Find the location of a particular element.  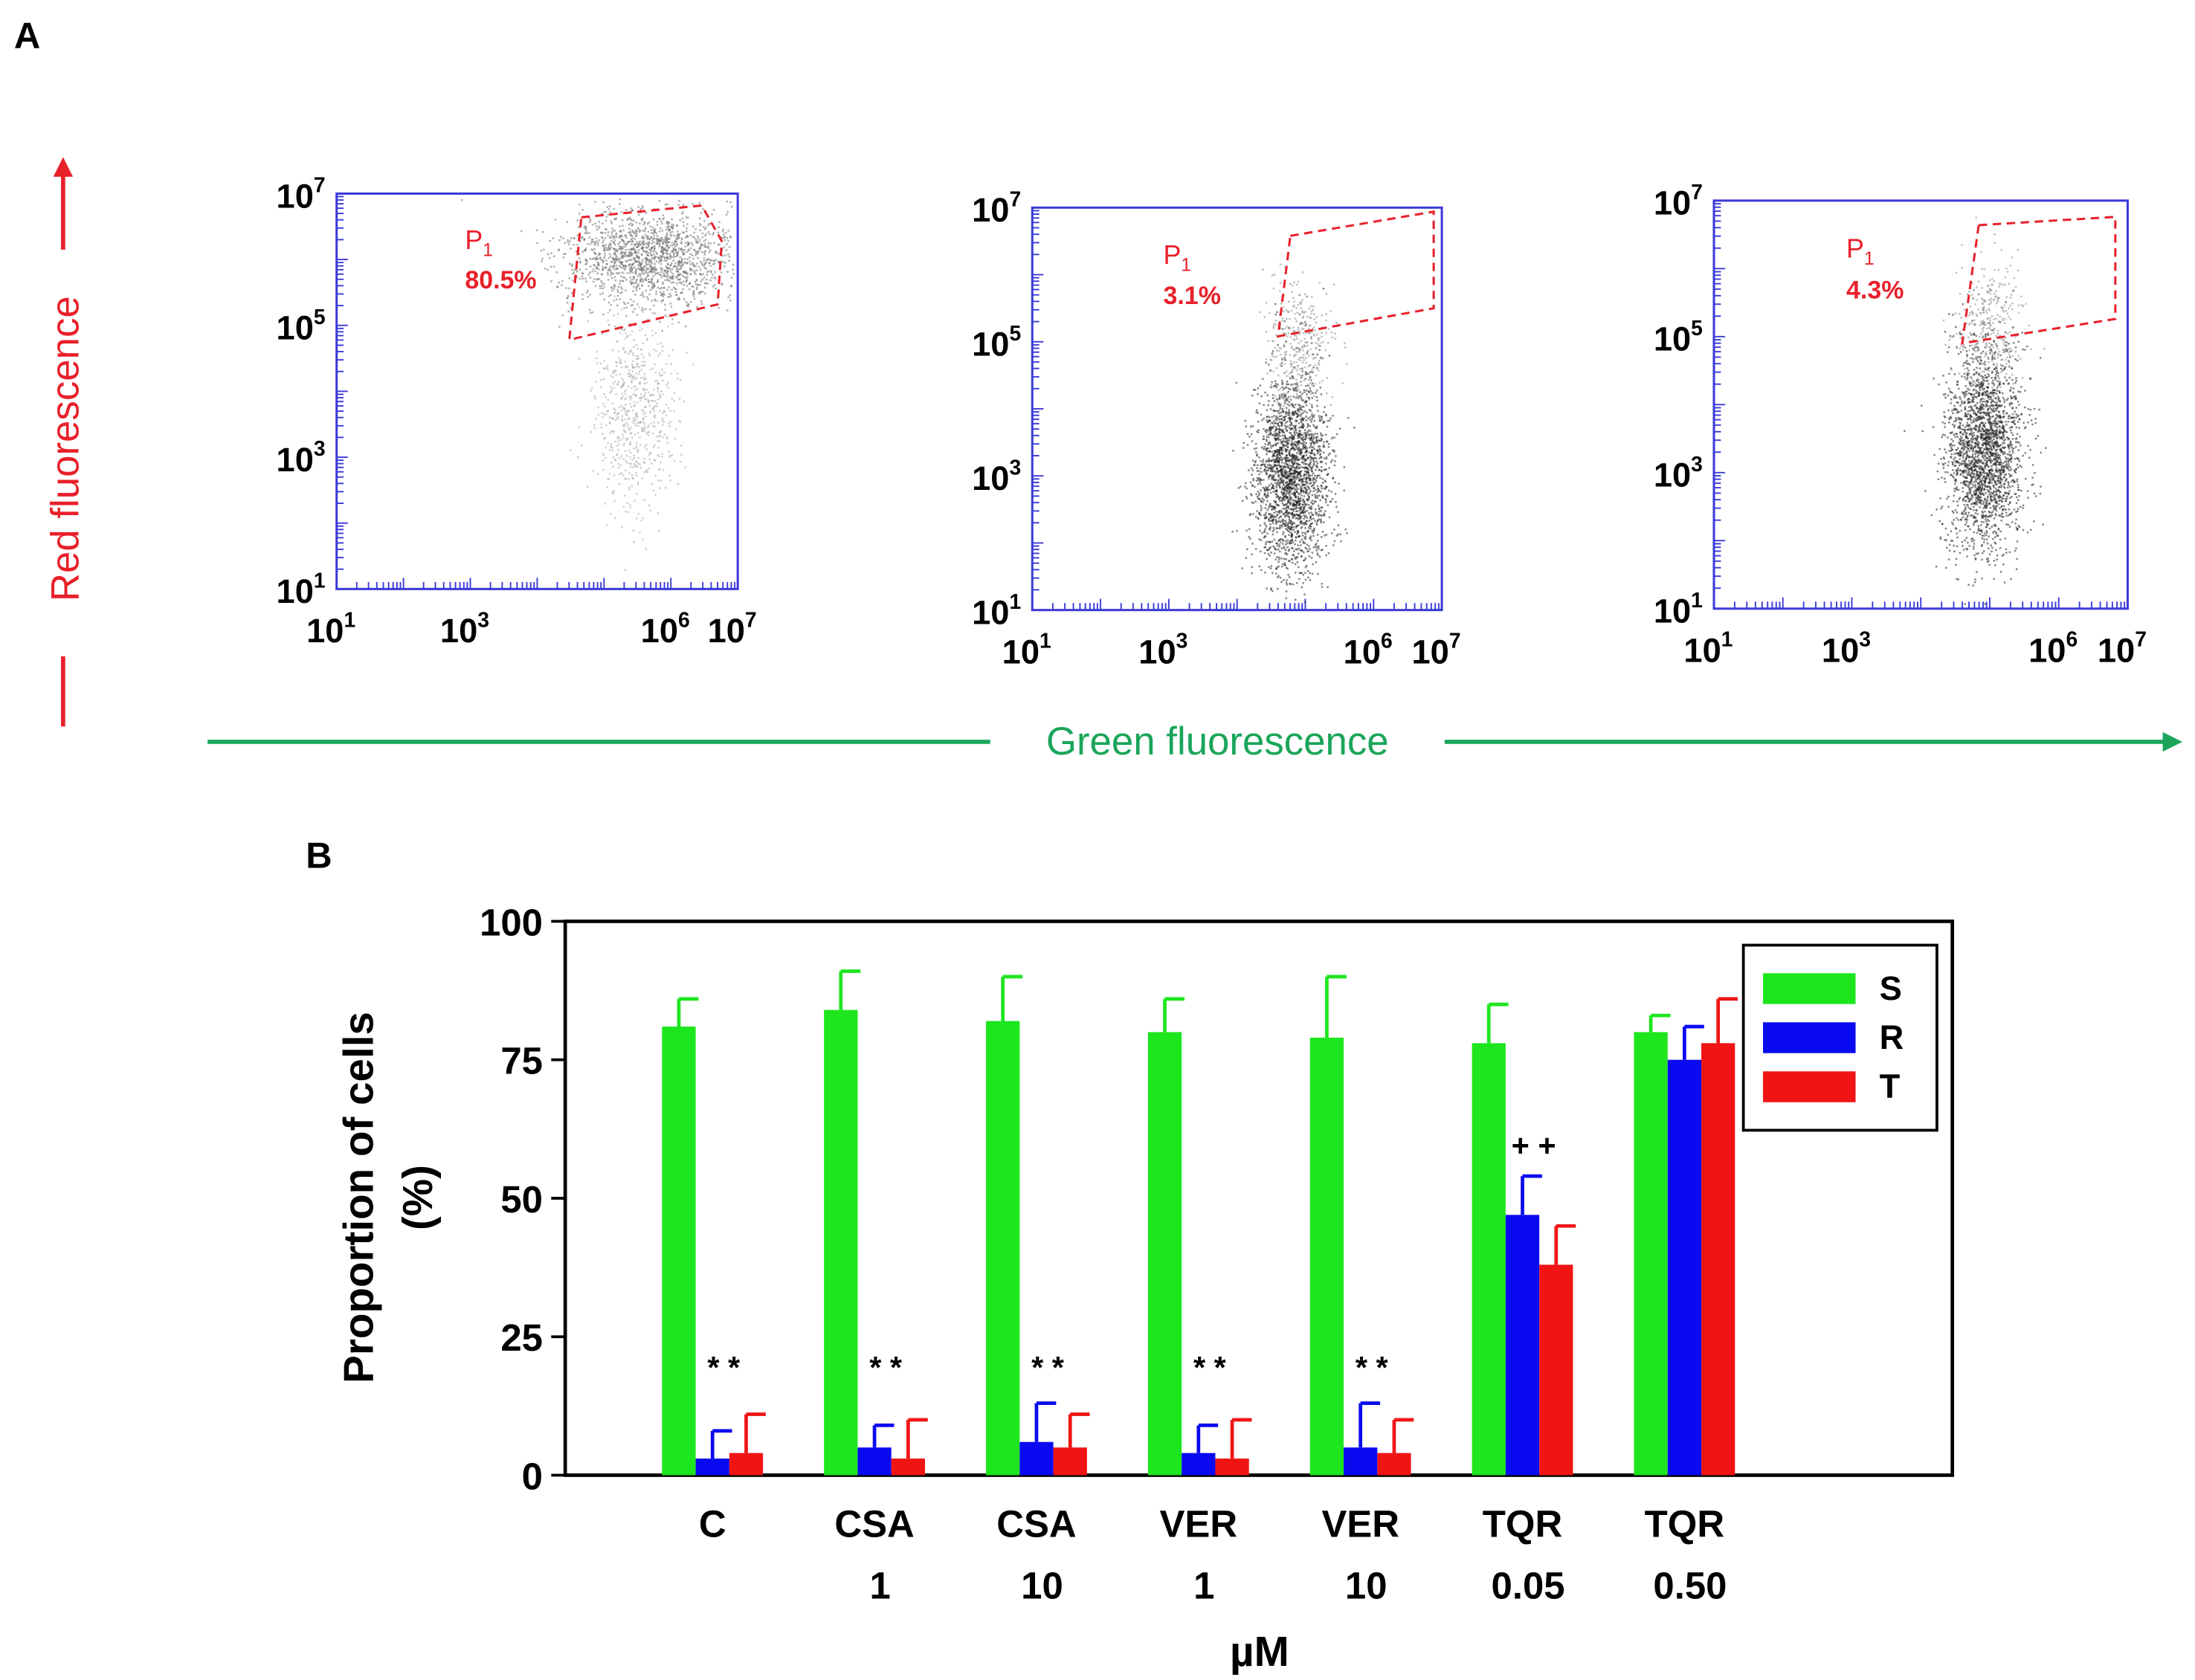

bar-chart-y-title: Proportion of cells (%) is located at coordinates (388, 1198).